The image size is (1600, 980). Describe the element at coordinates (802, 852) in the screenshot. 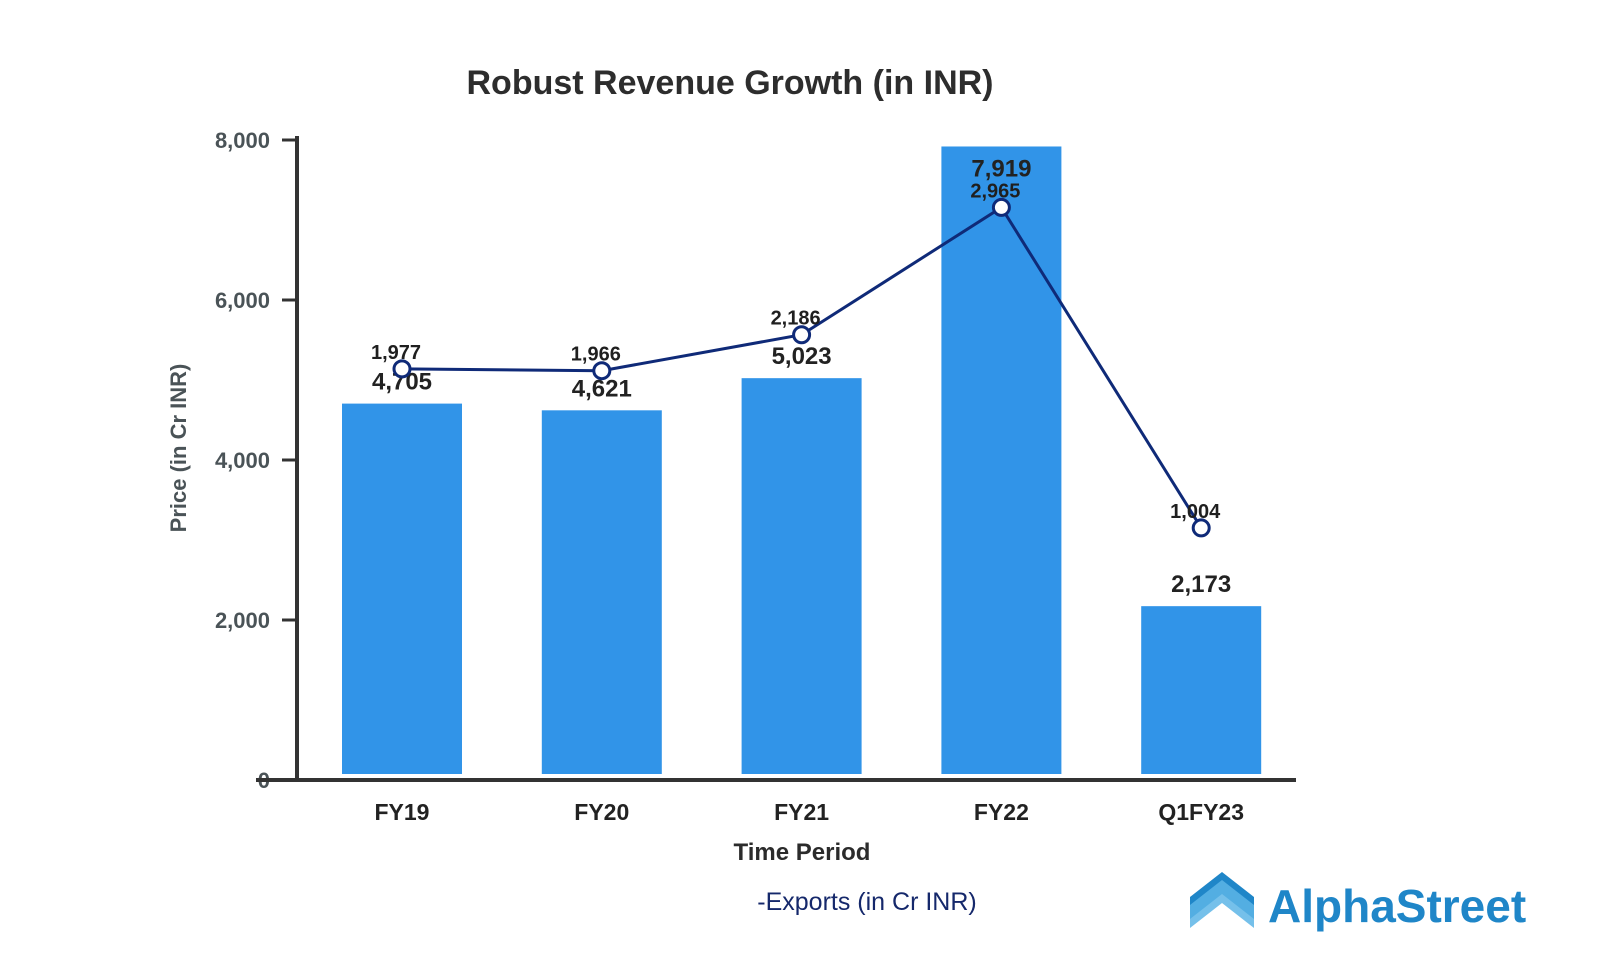

I see `x-axis-title: Time Period` at that location.